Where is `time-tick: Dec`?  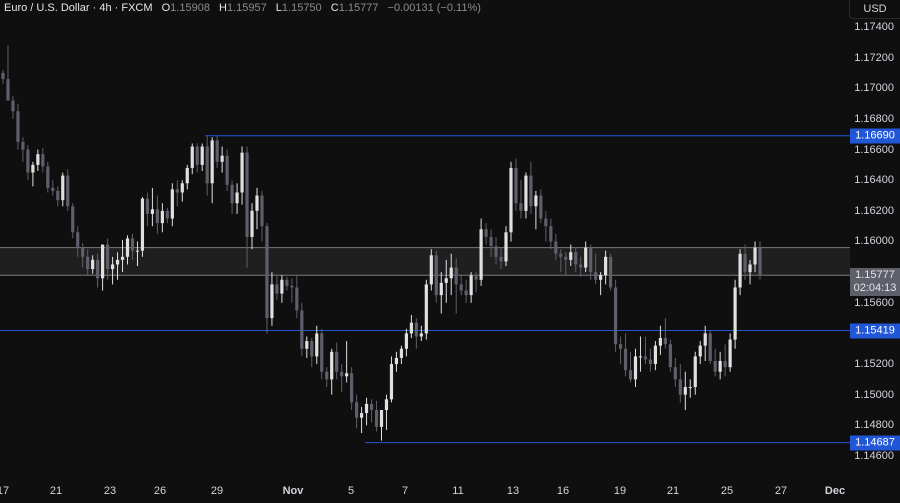
time-tick: Dec is located at coordinates (835, 491).